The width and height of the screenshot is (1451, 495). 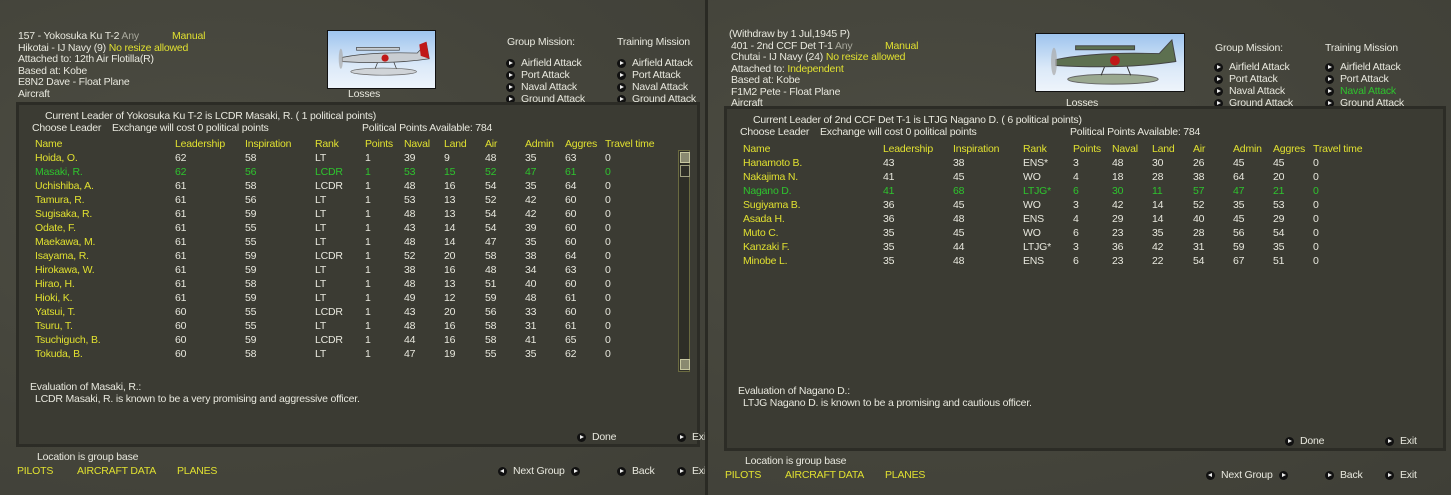 What do you see at coordinates (786, 91) in the screenshot?
I see `aircraft-type: F1M2 Pete - Float Plane` at bounding box center [786, 91].